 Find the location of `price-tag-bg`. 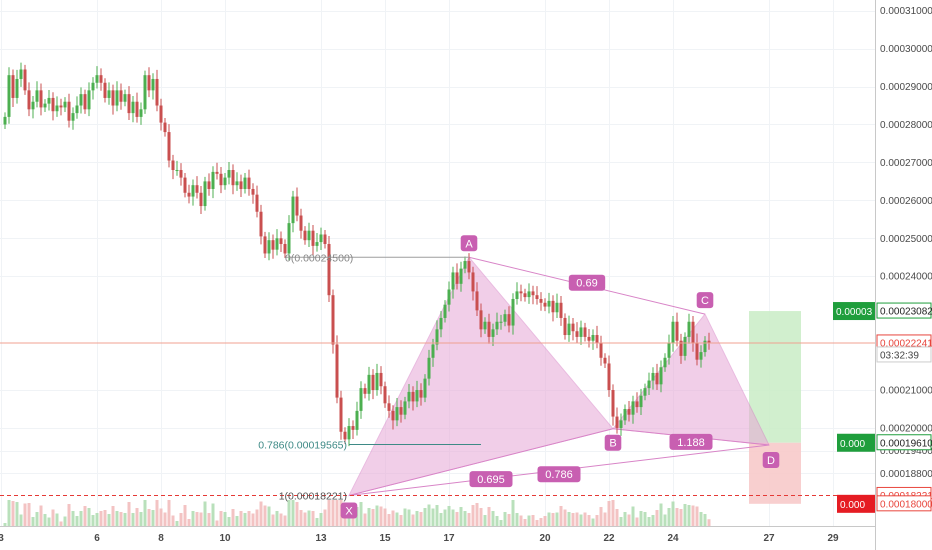

price-tag-bg is located at coordinates (904, 503).